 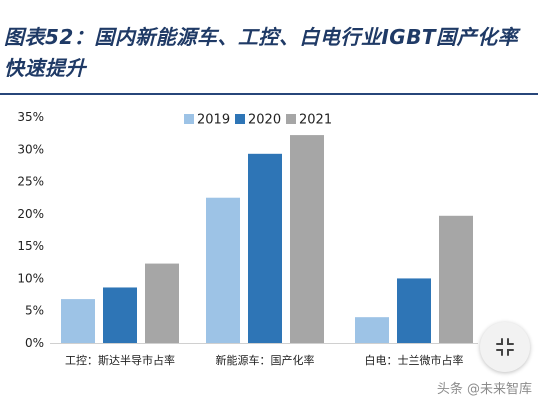 What do you see at coordinates (291, 119) in the screenshot?
I see `legend-swatch-2021` at bounding box center [291, 119].